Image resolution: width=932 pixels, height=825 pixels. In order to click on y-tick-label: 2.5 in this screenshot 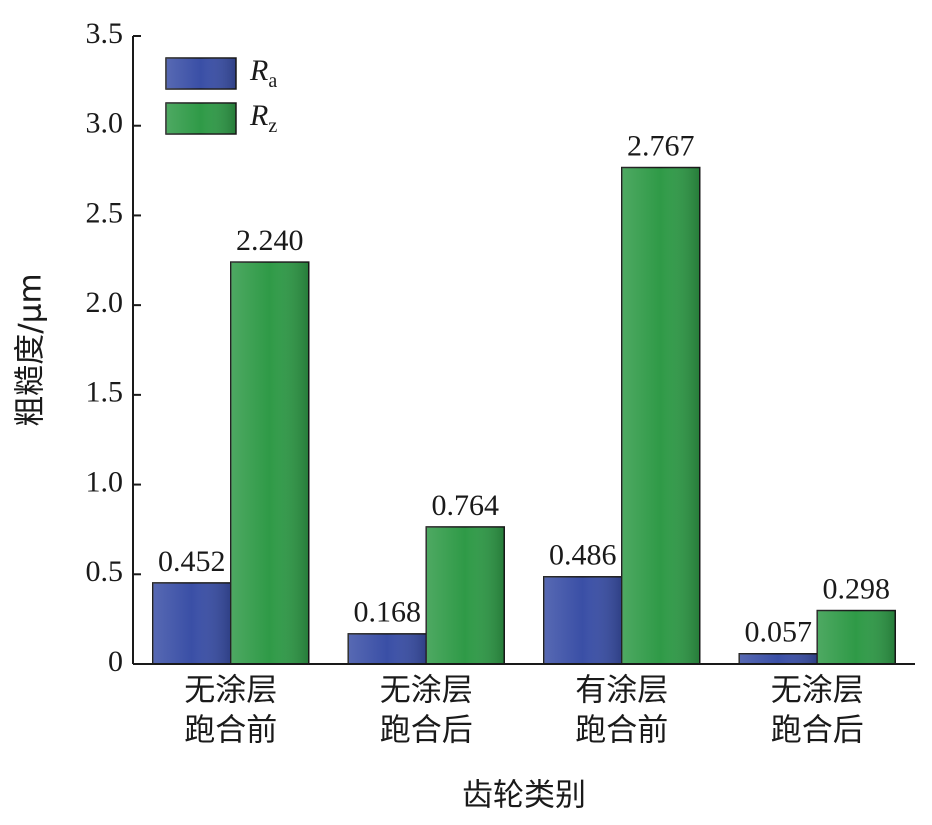, I will do `click(105, 212)`.